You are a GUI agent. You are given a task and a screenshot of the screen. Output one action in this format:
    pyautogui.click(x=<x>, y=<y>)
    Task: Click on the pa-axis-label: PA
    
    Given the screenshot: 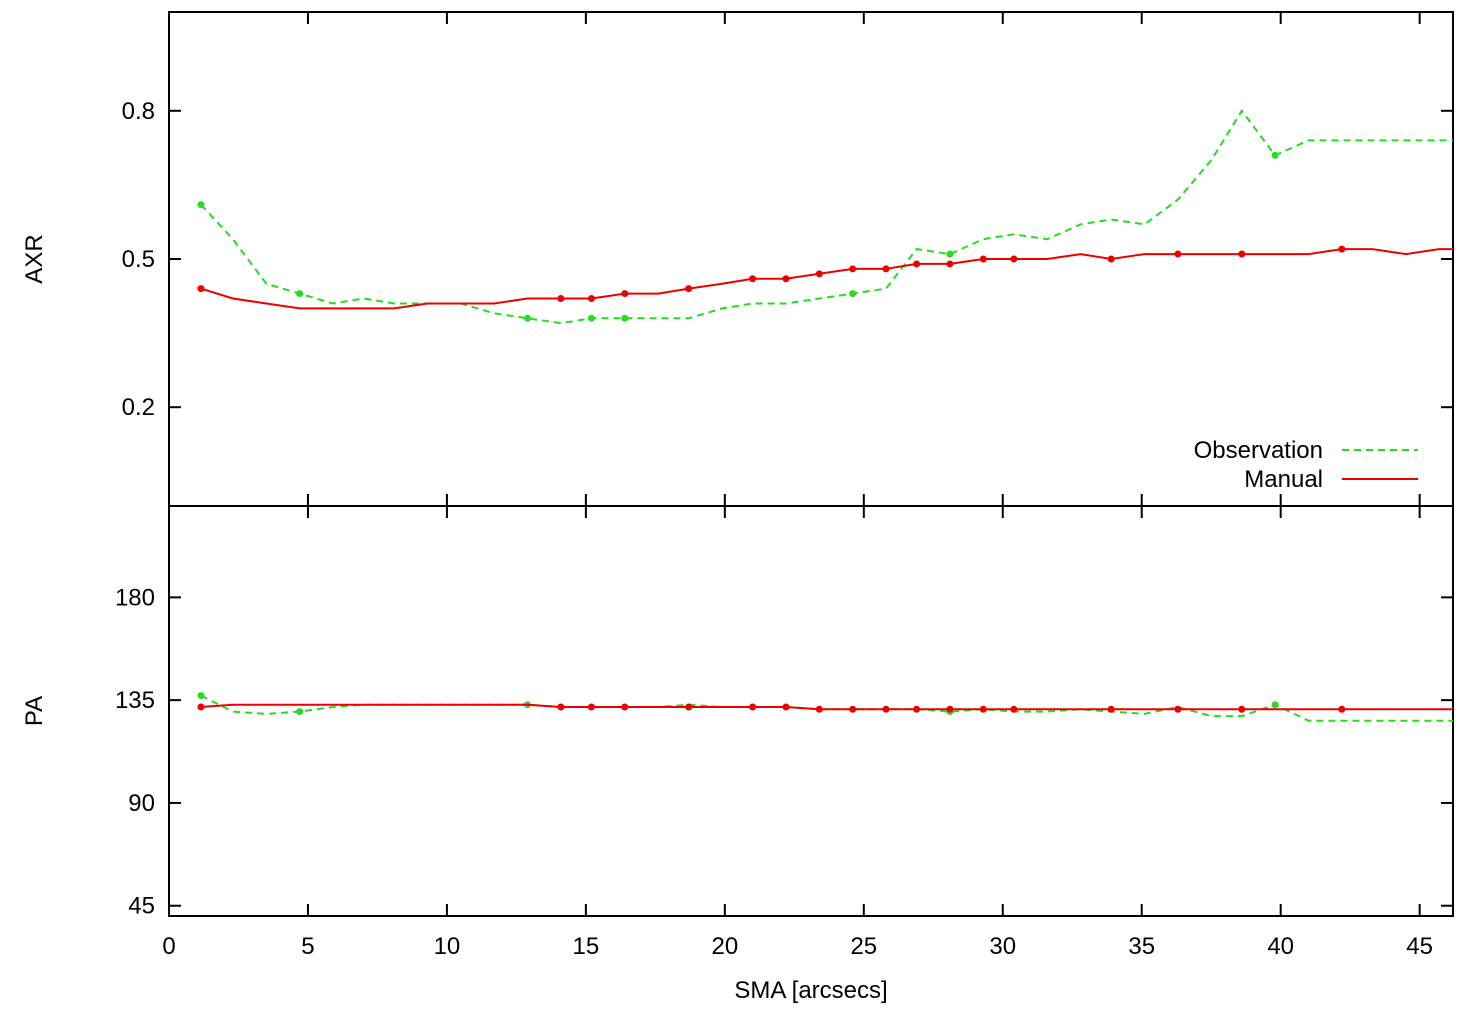 What is the action you would take?
    pyautogui.click(x=34, y=711)
    